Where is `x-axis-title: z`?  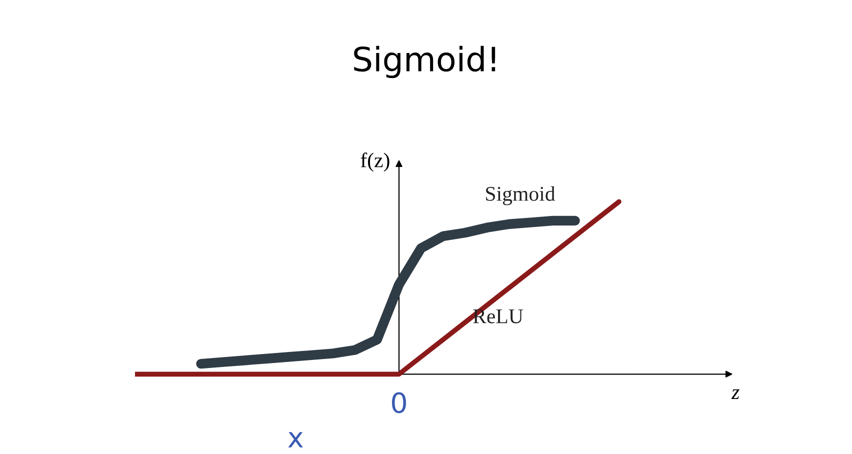 x-axis-title: z is located at coordinates (735, 394).